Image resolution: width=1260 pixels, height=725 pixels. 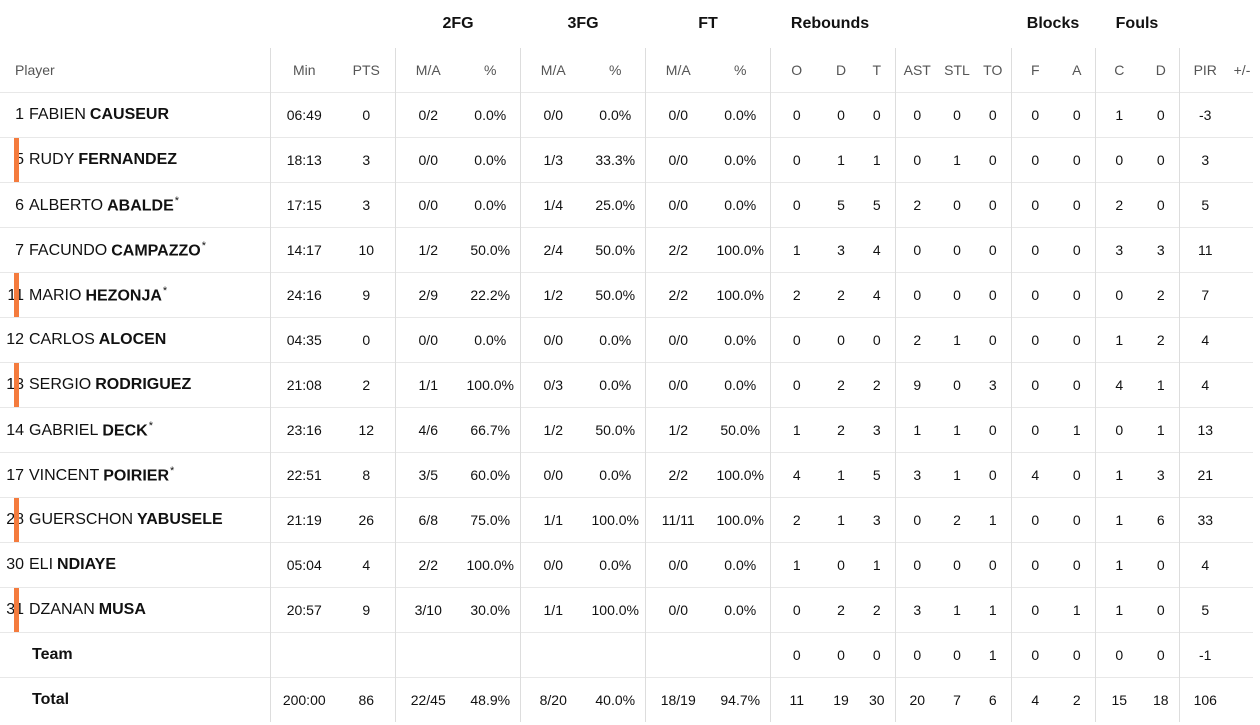 I want to click on stat-pir: 5, so click(x=1204, y=610).